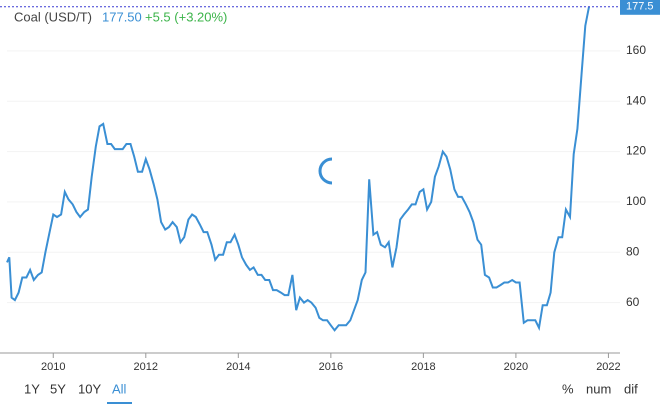  What do you see at coordinates (53, 16) in the screenshot?
I see `instrument-name: Coal (USD/T)` at bounding box center [53, 16].